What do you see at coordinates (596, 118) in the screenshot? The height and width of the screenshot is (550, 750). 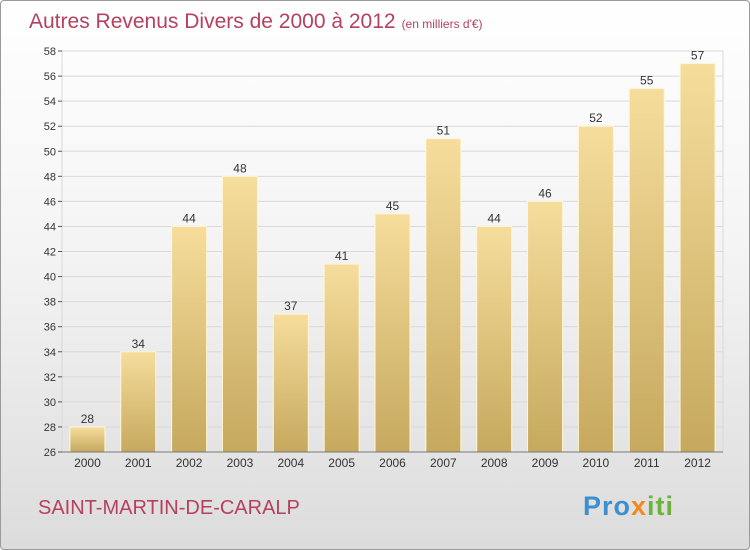 I see `data-label-2010: 52` at bounding box center [596, 118].